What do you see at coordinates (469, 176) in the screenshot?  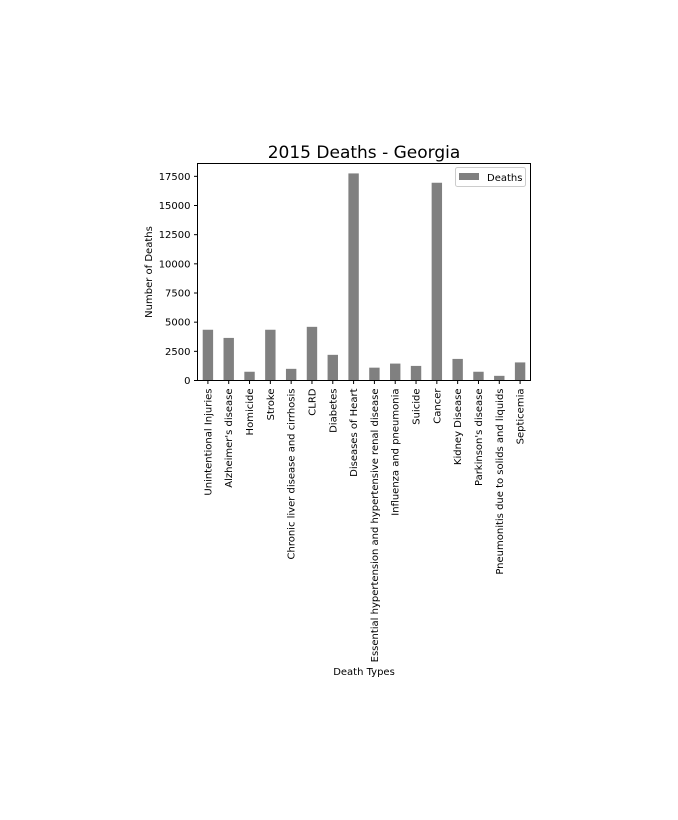 I see `legend-swatch` at bounding box center [469, 176].